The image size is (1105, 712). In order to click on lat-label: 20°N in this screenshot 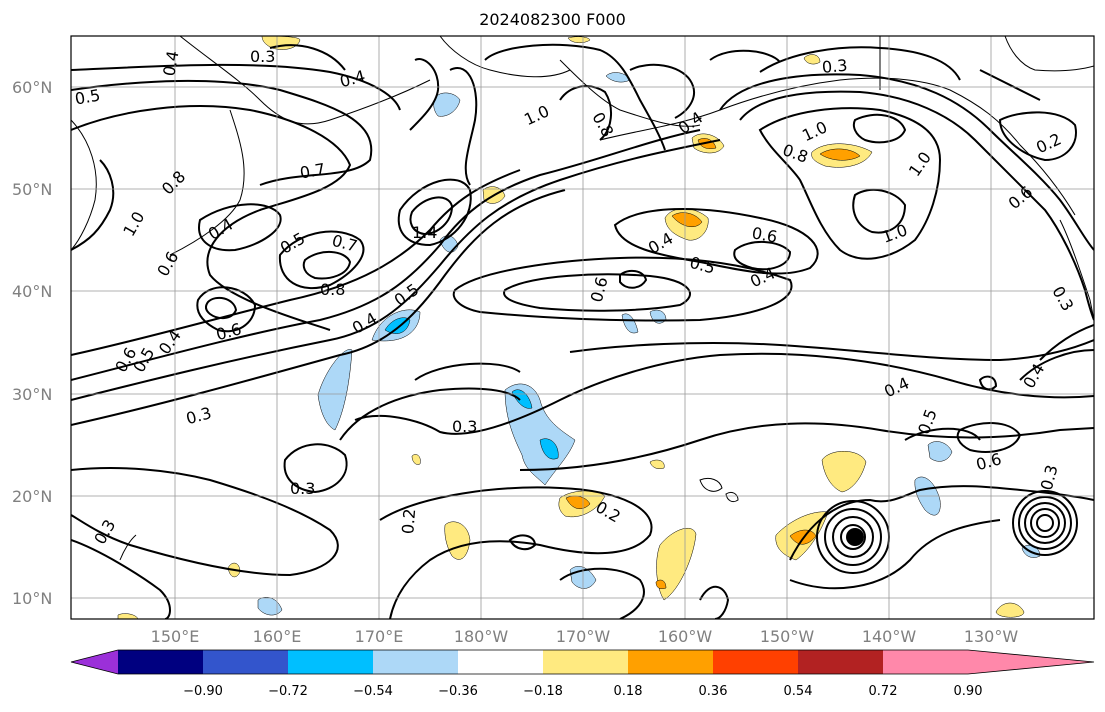, I will do `click(32, 496)`.